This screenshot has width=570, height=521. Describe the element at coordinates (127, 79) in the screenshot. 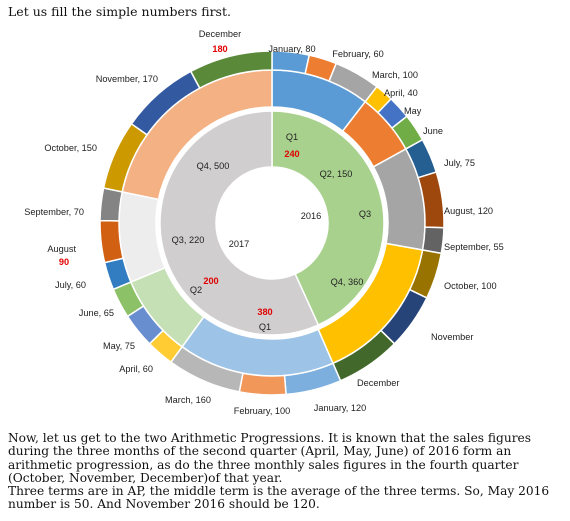

I see `month-label-22: November, 170` at that location.